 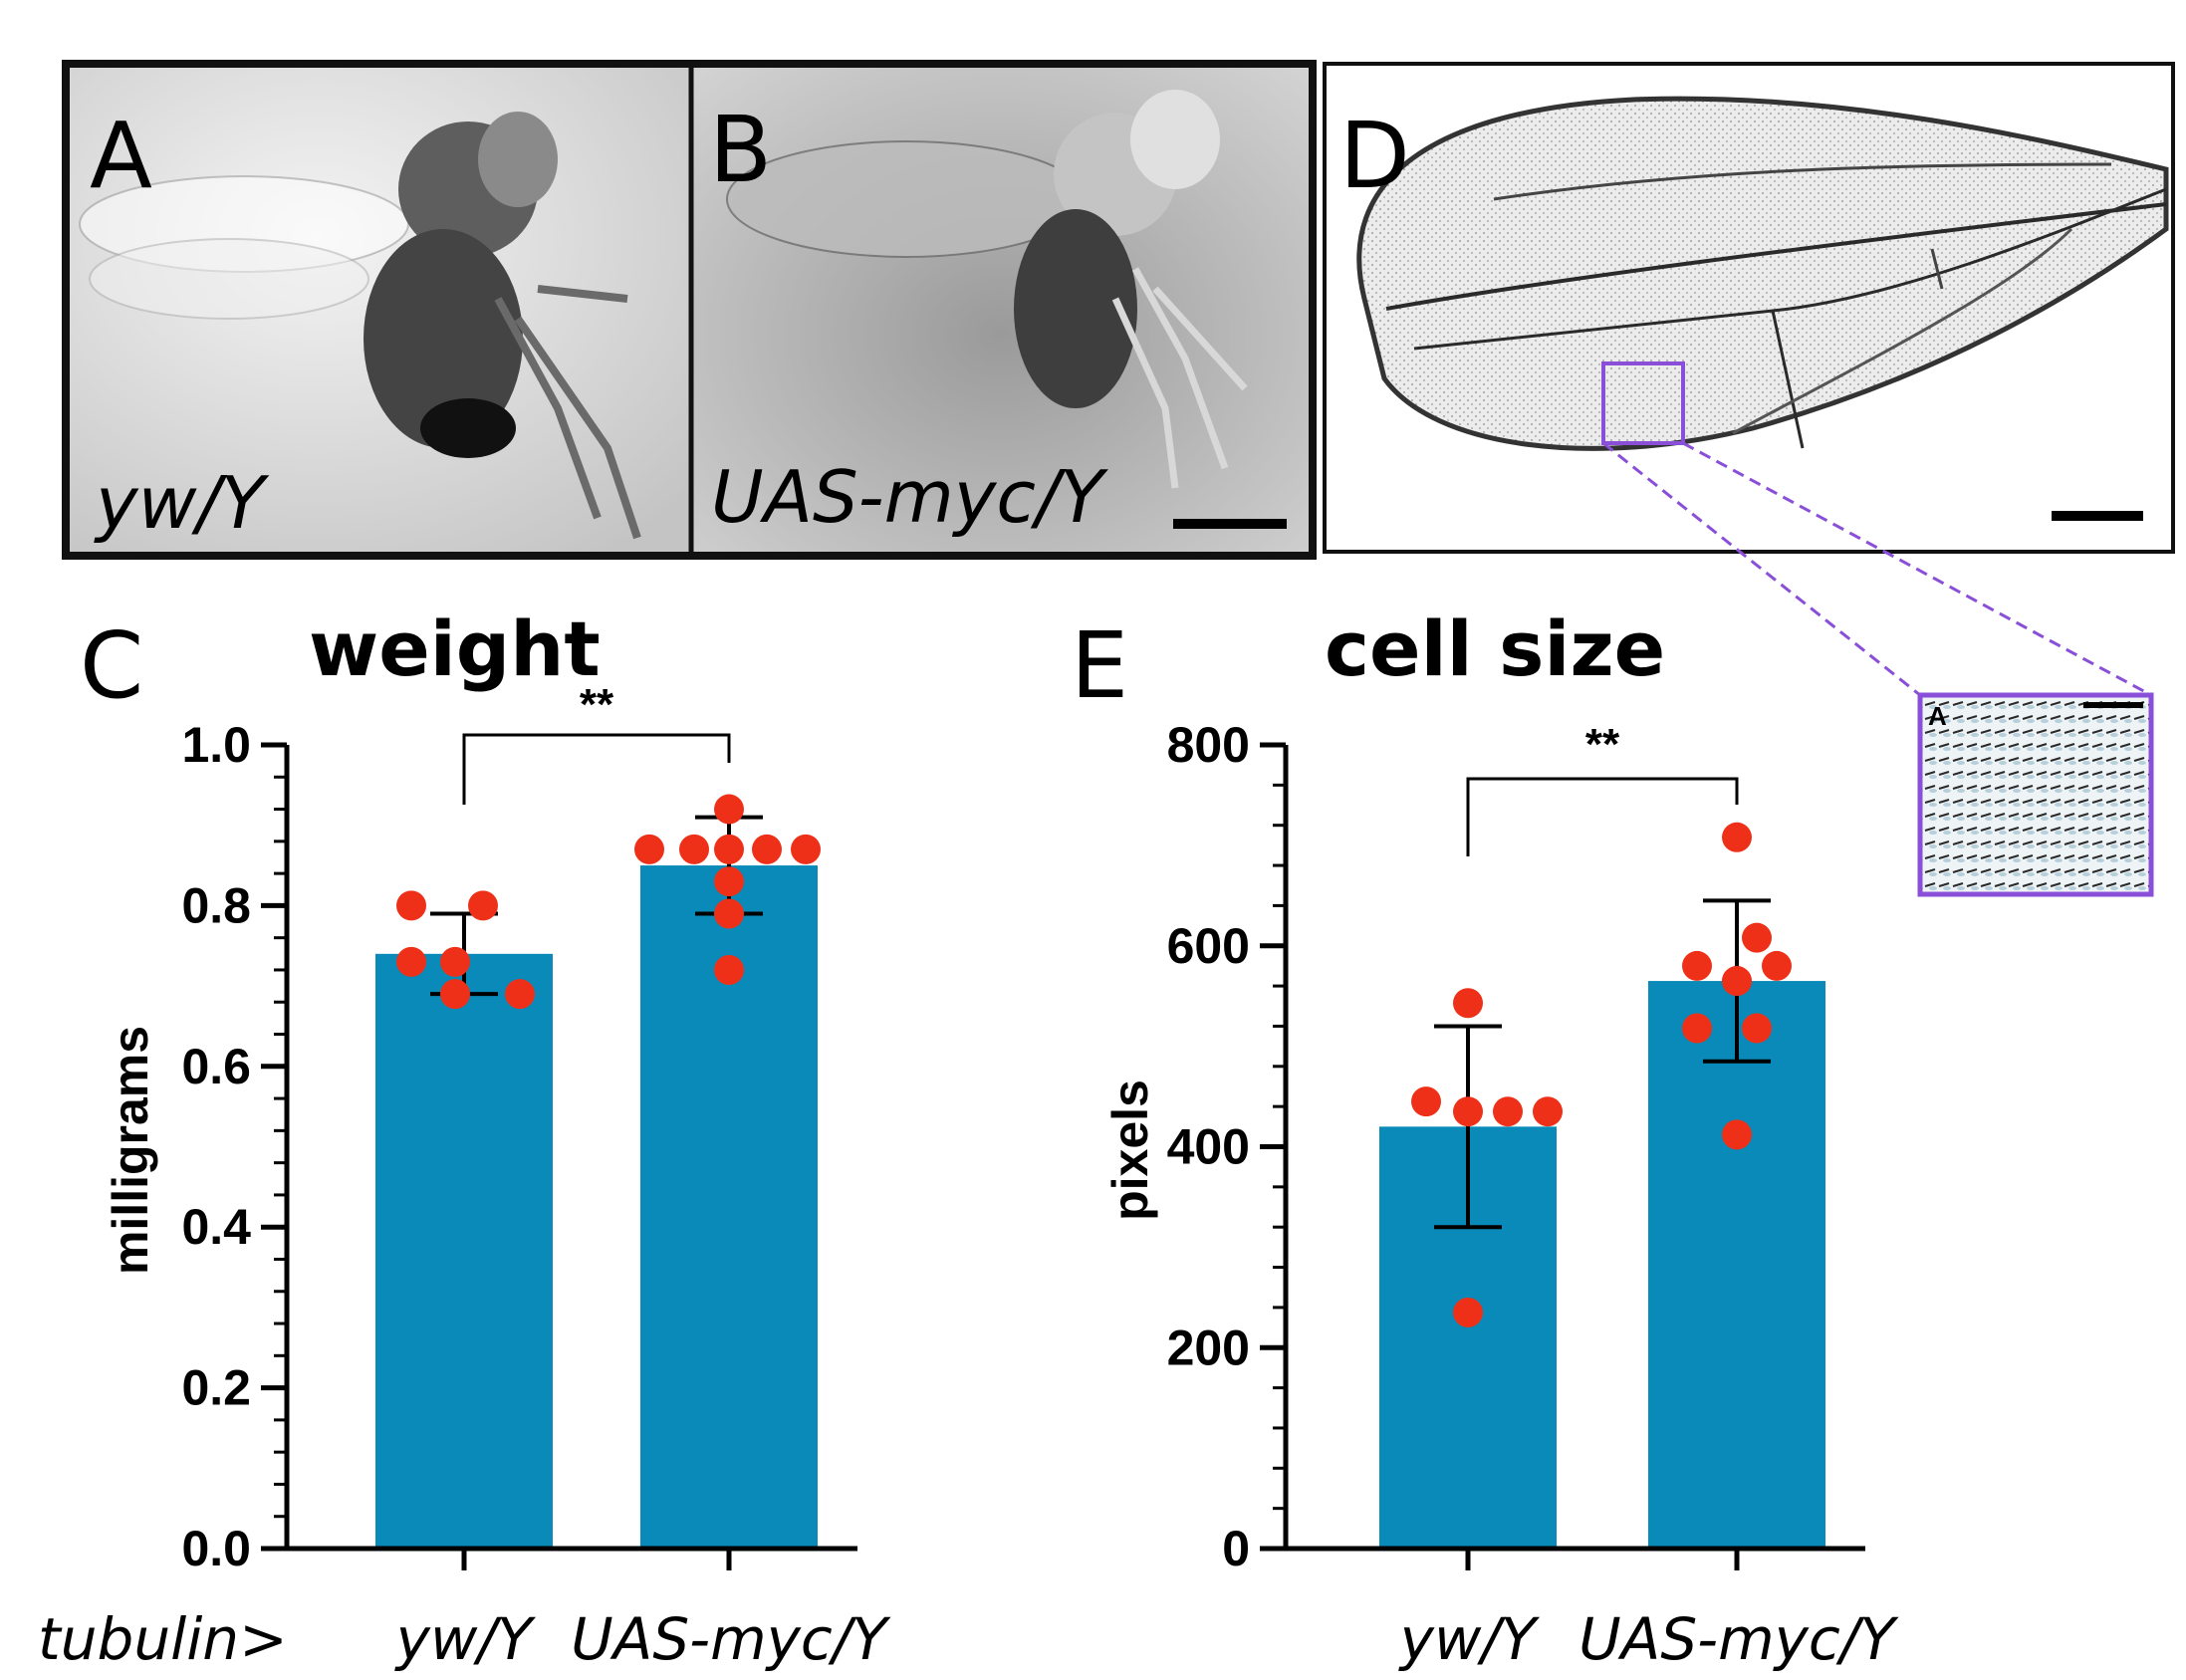 I want to click on panel-b-letter: B, so click(x=740, y=150).